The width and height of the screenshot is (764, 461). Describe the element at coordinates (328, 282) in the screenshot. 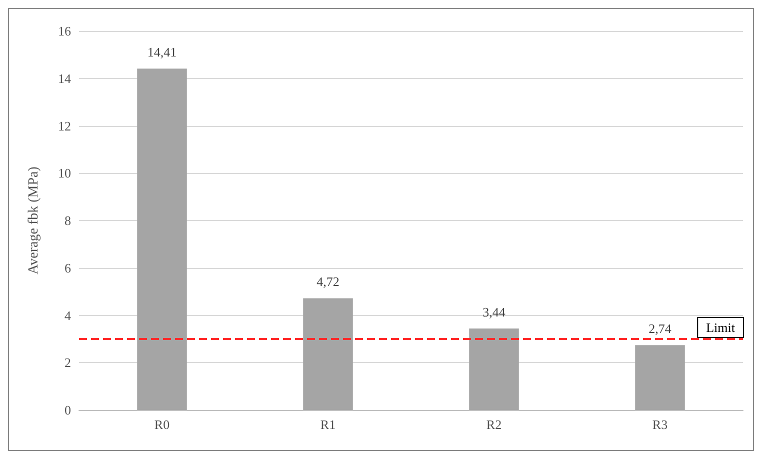

I see `data-label: 4,72` at that location.